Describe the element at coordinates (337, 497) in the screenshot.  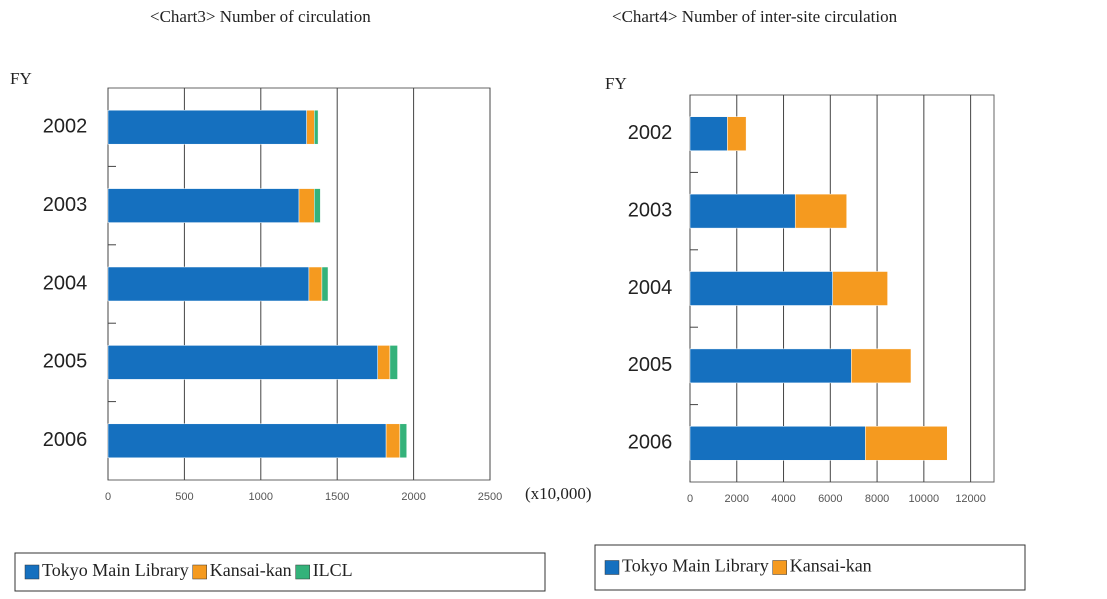
I see `x-tick-label: 1500` at that location.